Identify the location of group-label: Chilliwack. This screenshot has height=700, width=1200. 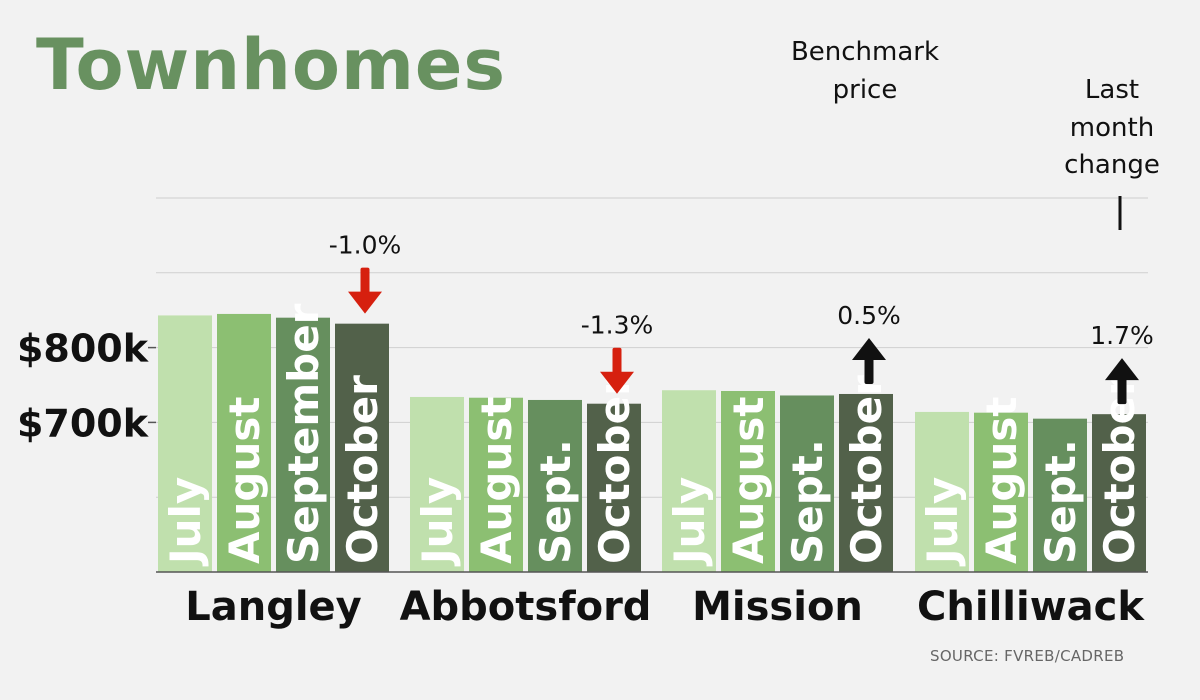
(1031, 607).